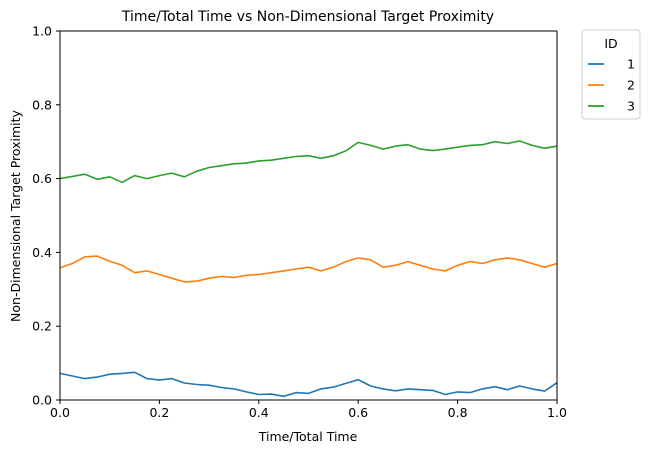  I want to click on x-tick-label: 1.0, so click(557, 412).